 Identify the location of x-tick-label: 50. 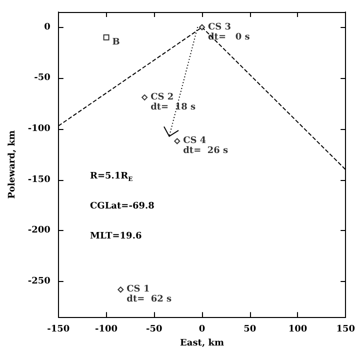
(250, 329).